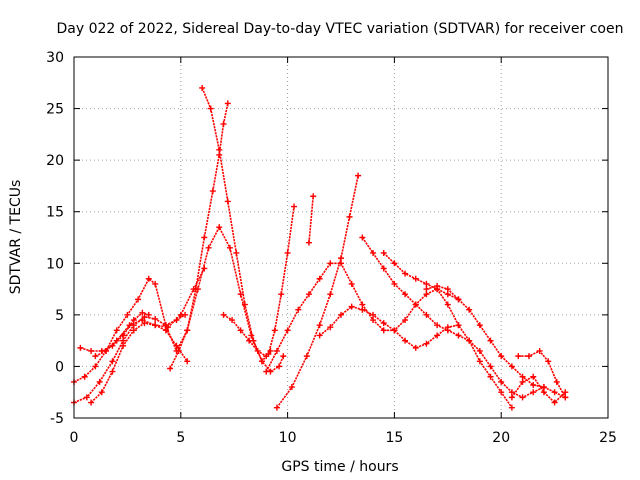  I want to click on series-sat-k, so click(362, 317).